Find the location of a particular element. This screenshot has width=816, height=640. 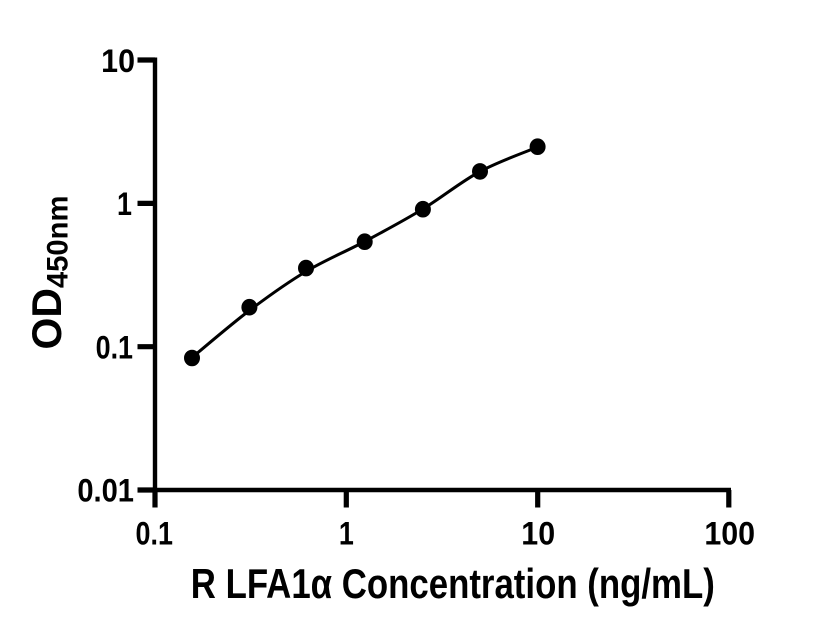

svg-text: 100 is located at coordinates (729, 534).